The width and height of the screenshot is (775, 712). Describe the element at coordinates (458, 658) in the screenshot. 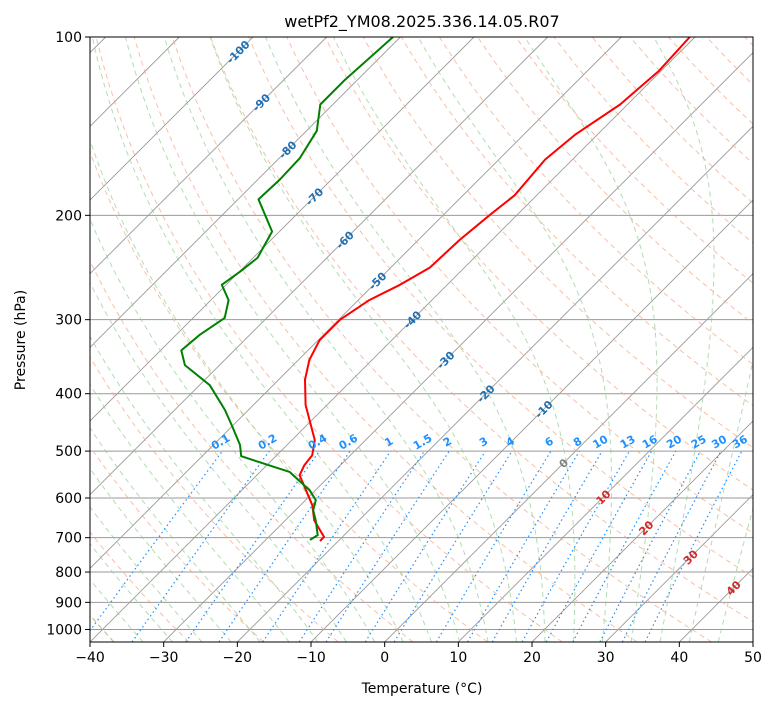

I see `x-tick-label: 10` at that location.